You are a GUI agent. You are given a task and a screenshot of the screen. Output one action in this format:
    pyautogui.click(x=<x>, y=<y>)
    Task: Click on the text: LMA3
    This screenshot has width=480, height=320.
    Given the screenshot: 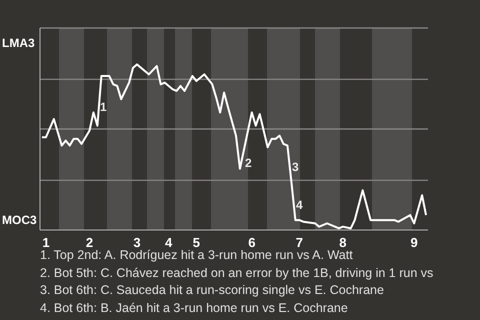 What is the action you would take?
    pyautogui.click(x=18, y=43)
    